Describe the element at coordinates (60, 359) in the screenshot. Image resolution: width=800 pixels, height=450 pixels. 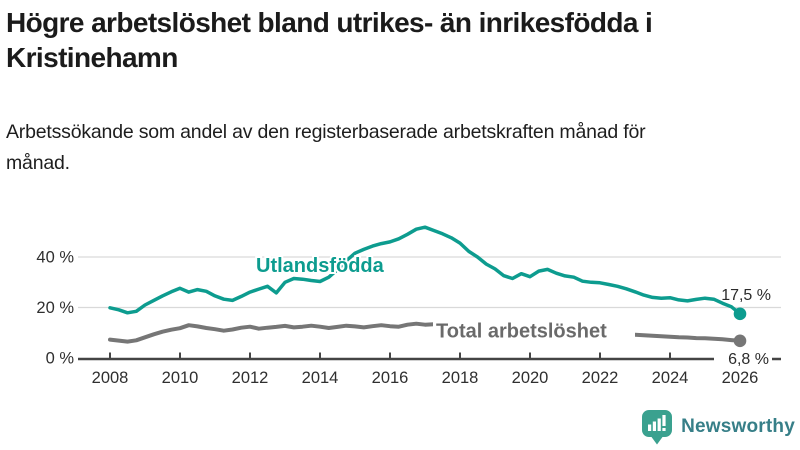
I see `y-tick-label: 0 %` at that location.